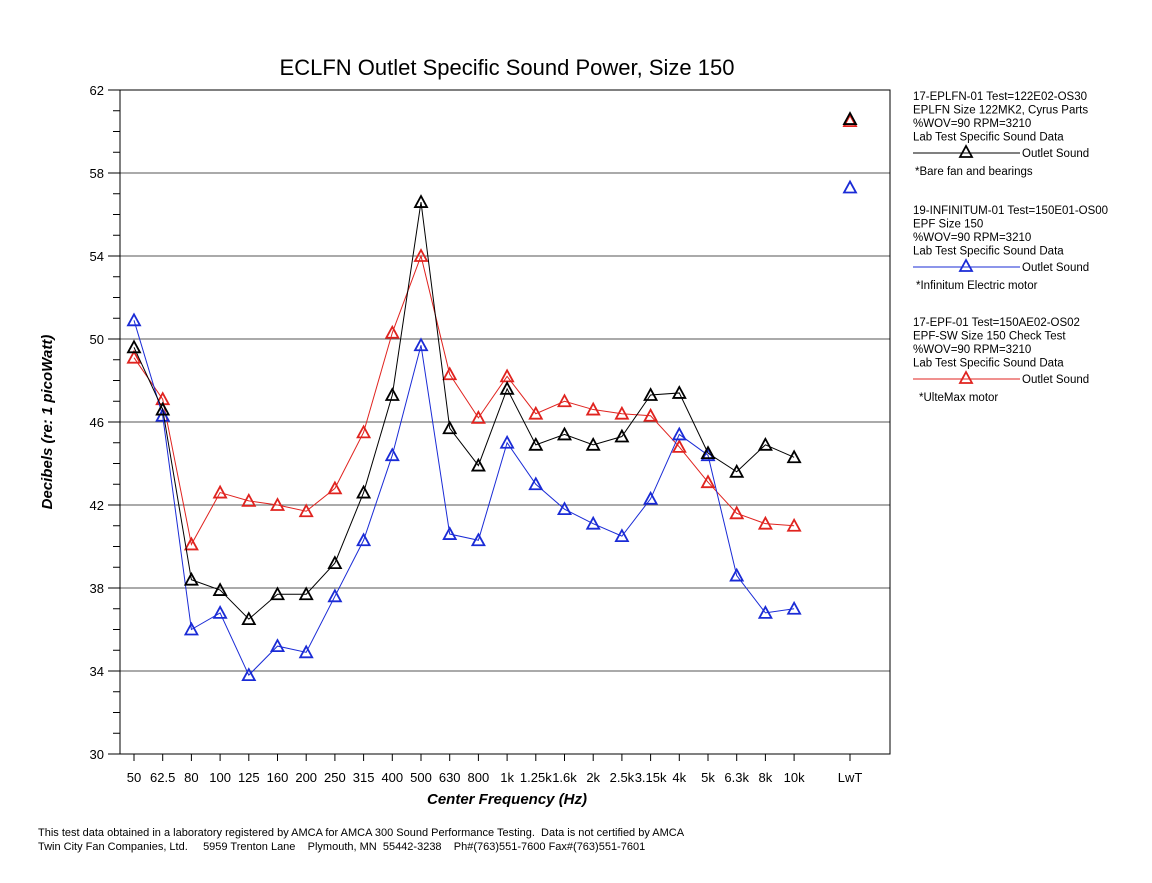 The height and width of the screenshot is (883, 1152). I want to click on legend-note: *Bare fan and bearings, so click(974, 172).